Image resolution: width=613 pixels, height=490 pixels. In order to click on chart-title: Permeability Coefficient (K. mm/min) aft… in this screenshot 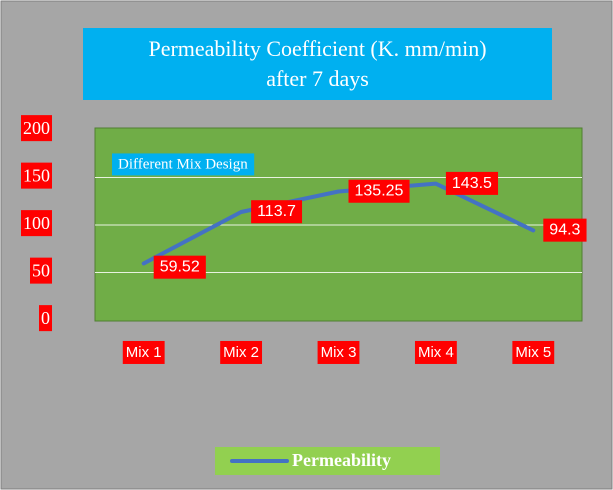, I will do `click(317, 64)`.